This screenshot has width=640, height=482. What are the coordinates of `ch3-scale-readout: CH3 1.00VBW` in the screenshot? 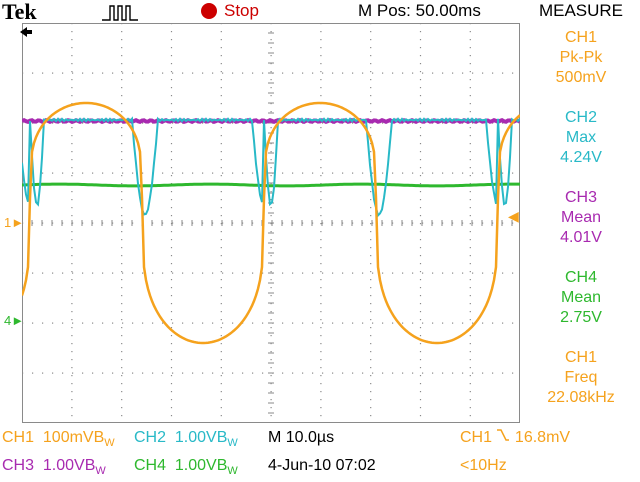 It's located at (54, 468).